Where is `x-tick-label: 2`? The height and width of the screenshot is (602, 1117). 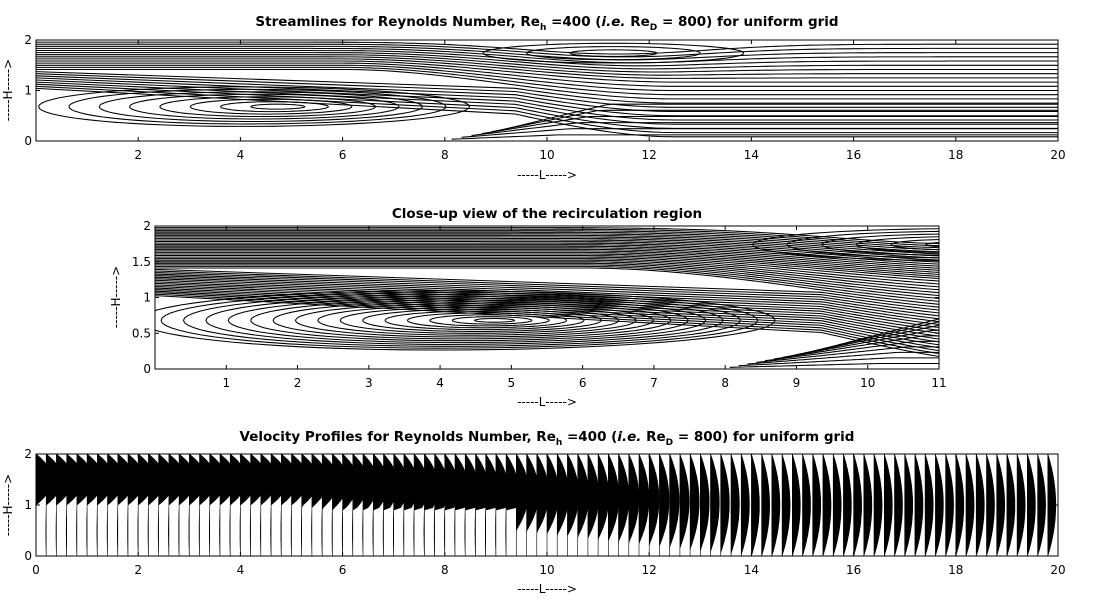
x-tick-label: 2 is located at coordinates (298, 383).